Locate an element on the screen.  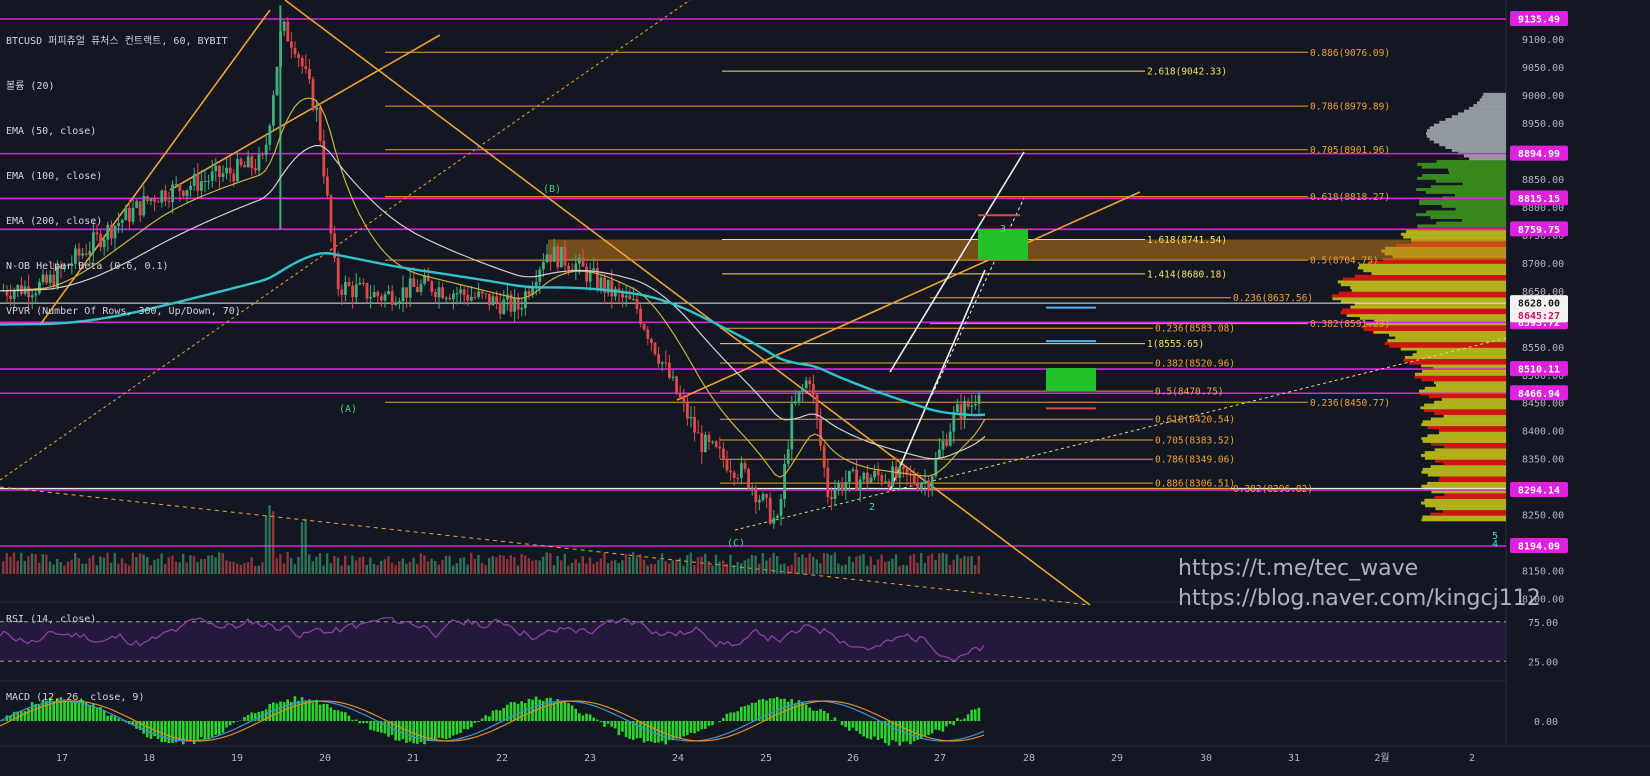
fib-label: 0.705(8383.52) is located at coordinates (1195, 440).